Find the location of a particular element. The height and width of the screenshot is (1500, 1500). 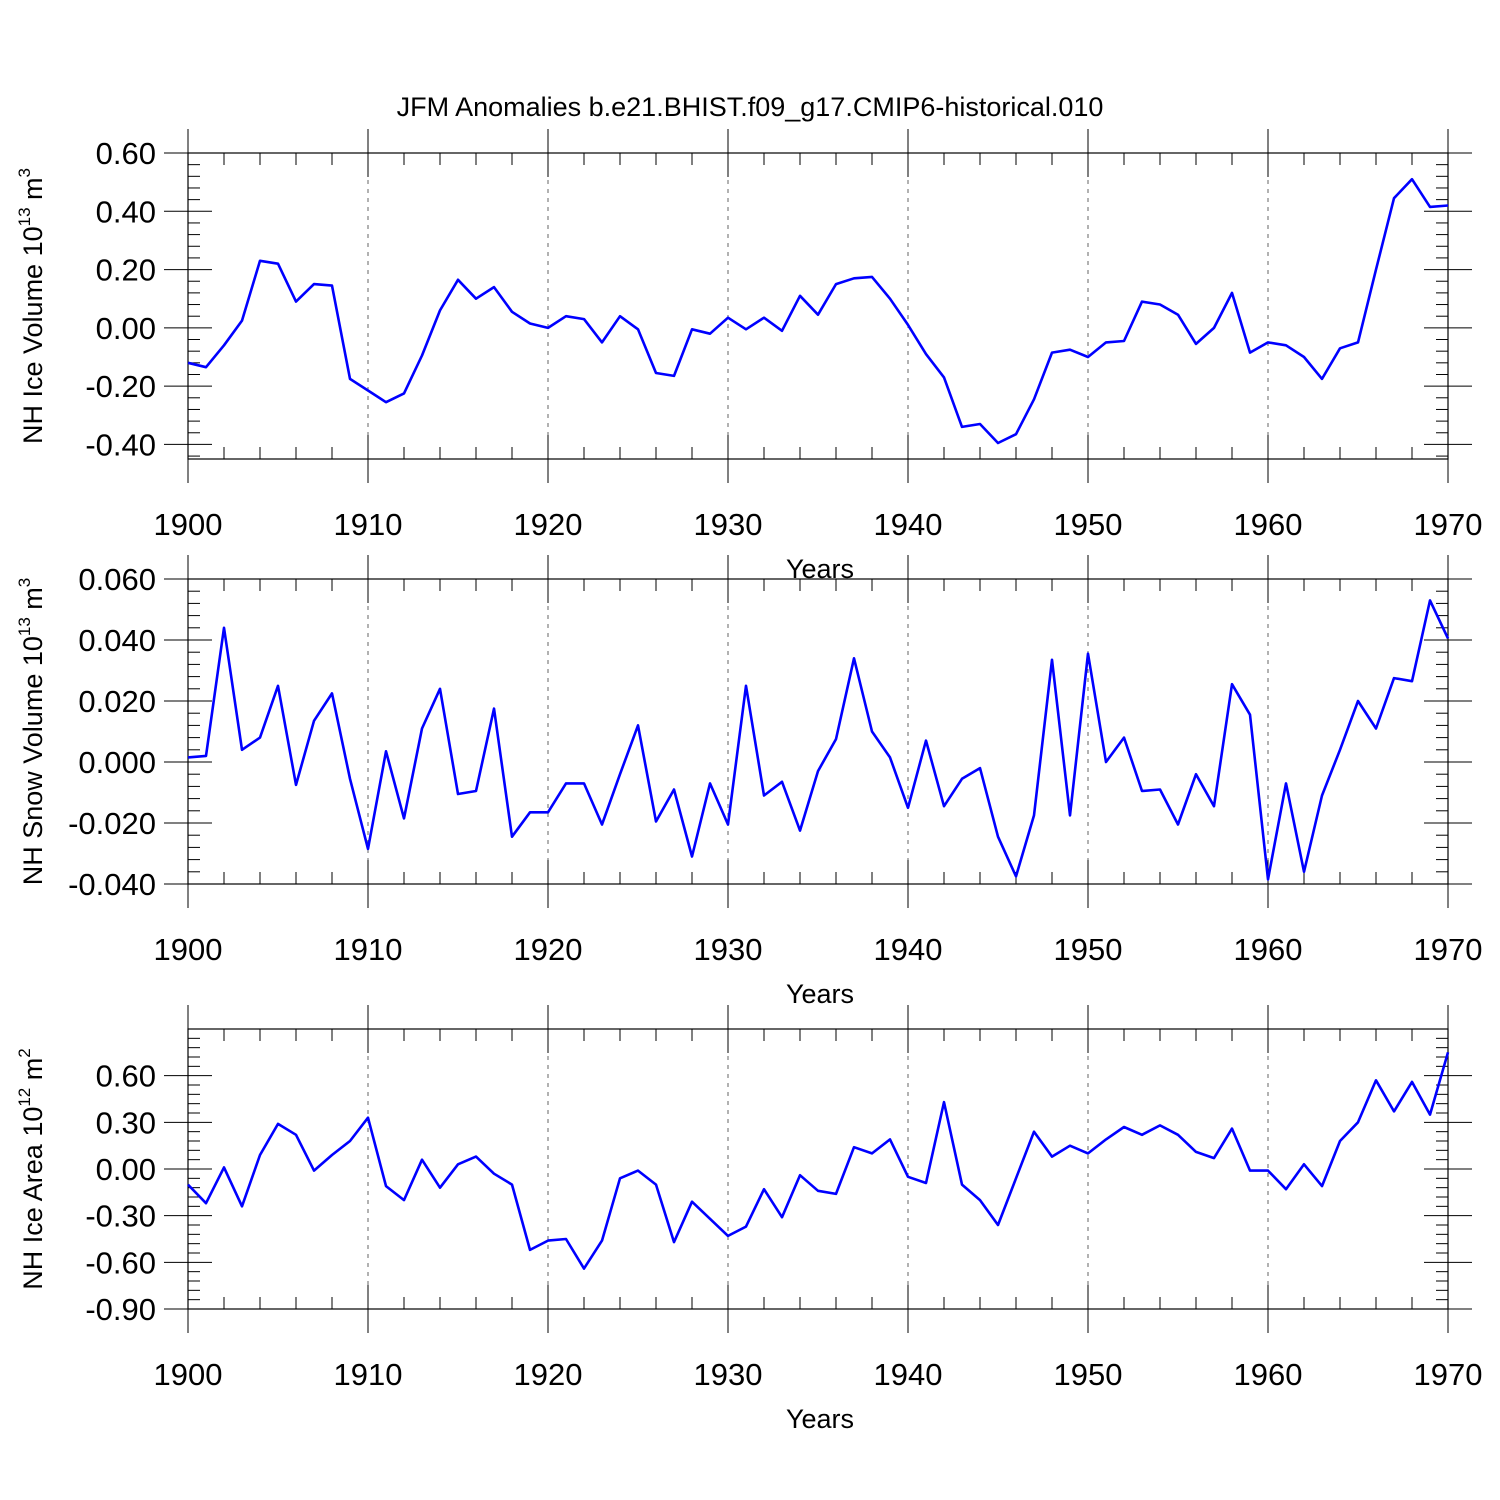

y-axis-label: NH Ice Volume 1013 m3 is located at coordinates (31, 306).